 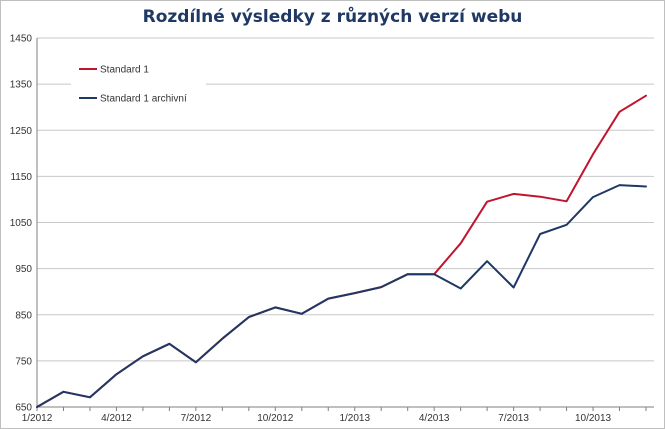 What do you see at coordinates (354, 418) in the screenshot?
I see `x-tick-label: 1/2013` at bounding box center [354, 418].